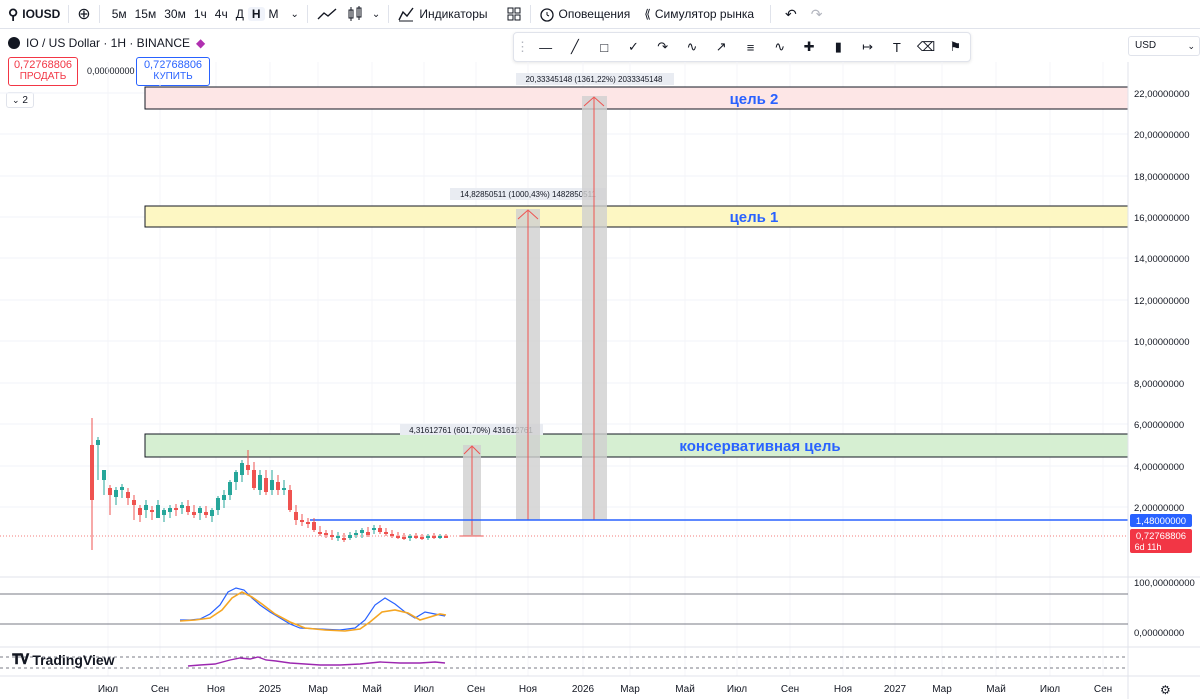  What do you see at coordinates (633, 46) in the screenshot?
I see `brush-icon: ✓` at bounding box center [633, 46].